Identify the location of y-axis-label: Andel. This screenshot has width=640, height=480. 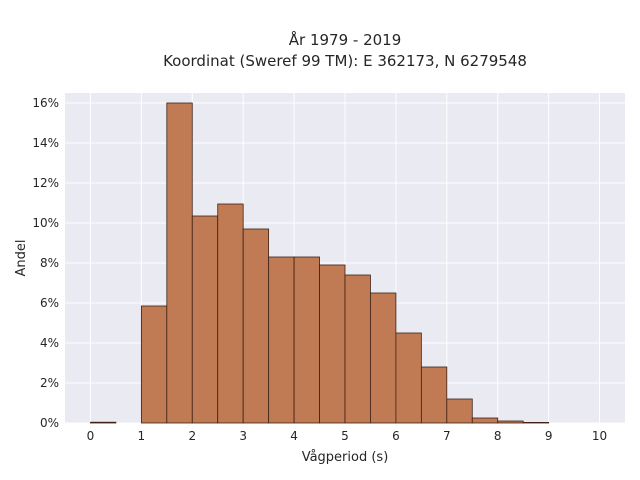
(21, 258).